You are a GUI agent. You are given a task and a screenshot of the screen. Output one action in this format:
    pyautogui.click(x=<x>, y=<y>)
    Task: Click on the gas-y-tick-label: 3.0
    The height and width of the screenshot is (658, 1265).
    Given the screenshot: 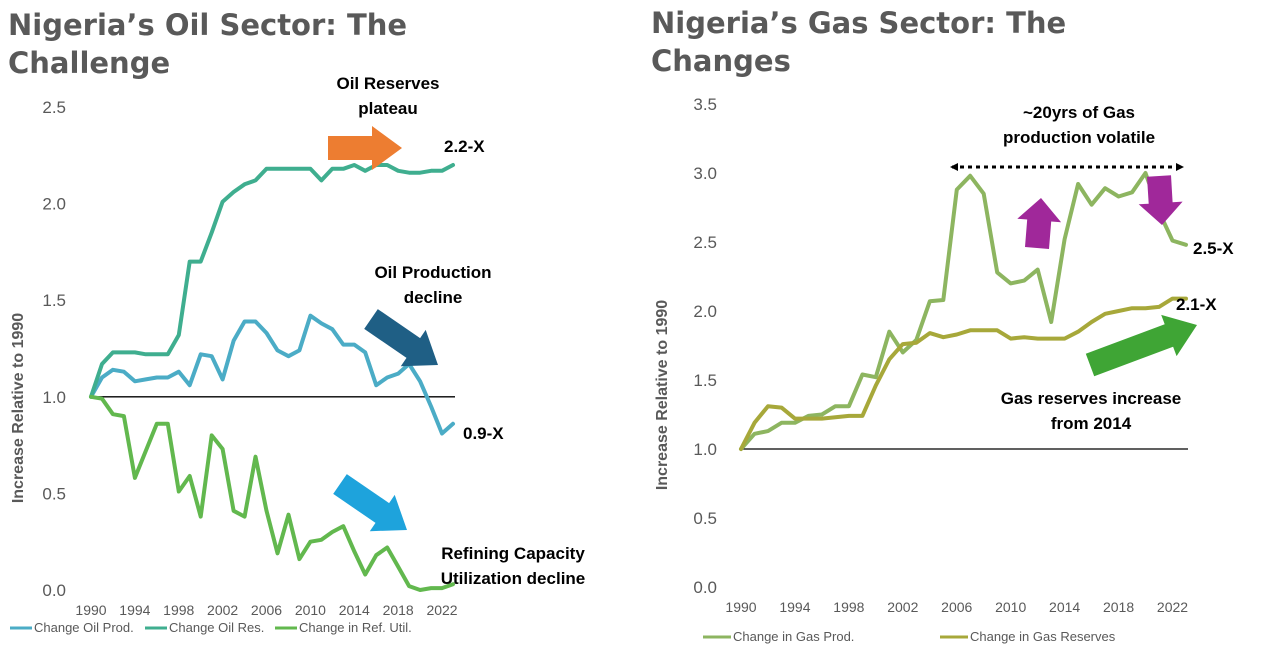 What is the action you would take?
    pyautogui.click(x=705, y=173)
    